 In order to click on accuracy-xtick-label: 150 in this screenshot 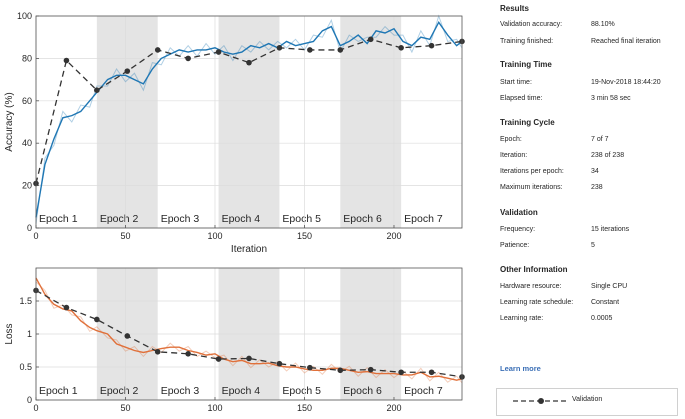, I will do `click(304, 236)`.